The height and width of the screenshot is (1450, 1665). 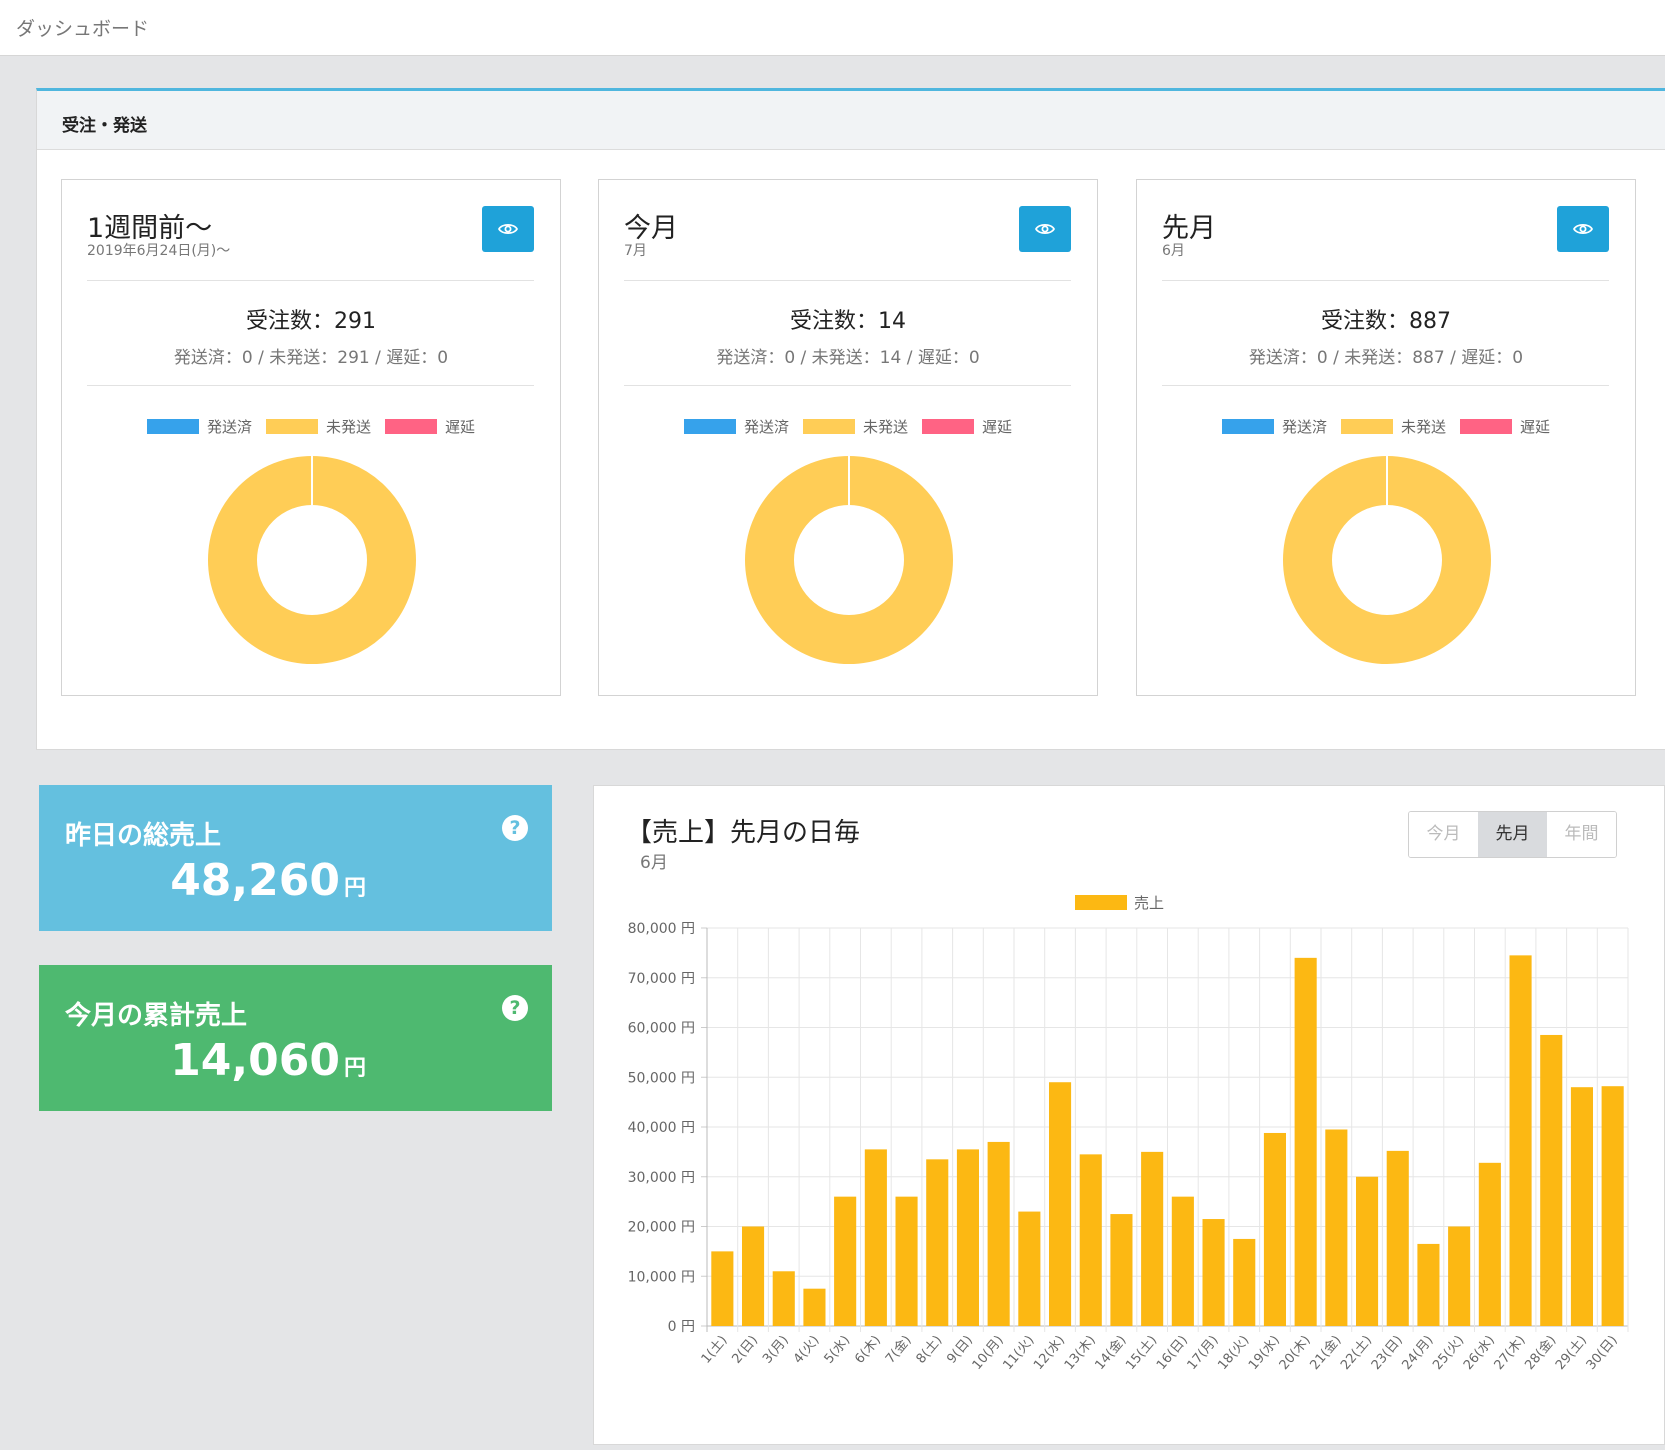 I want to click on card-subtitle: 7月, so click(x=635, y=251).